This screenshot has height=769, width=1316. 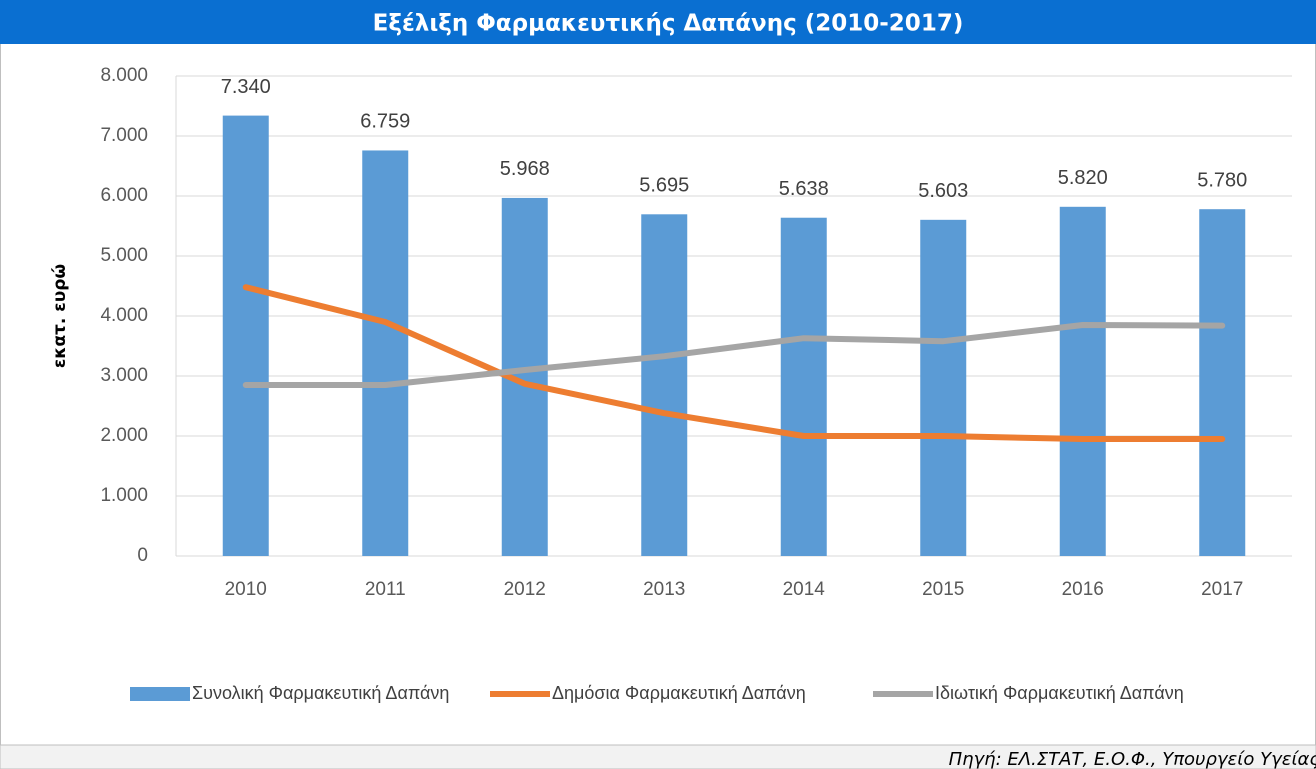 I want to click on y-tick-label: 0, so click(x=142, y=555).